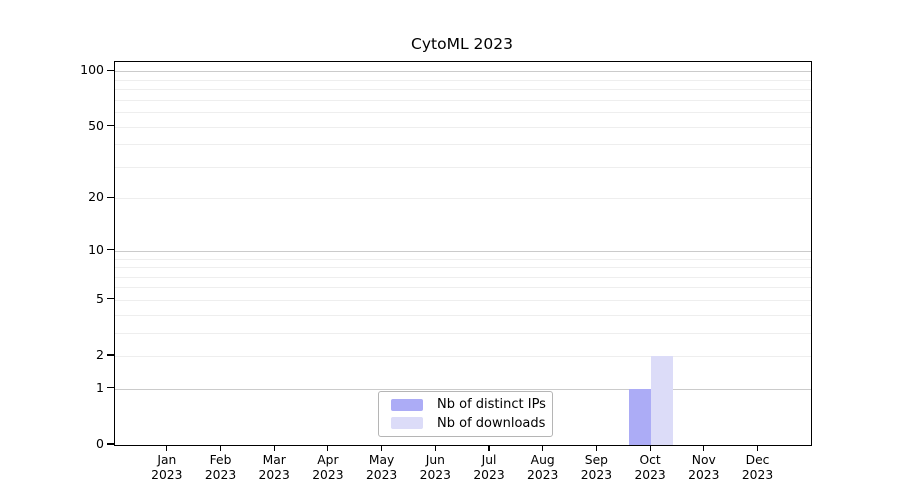 This screenshot has height=500, width=900. I want to click on chart-title: CytoML 2023, so click(462, 44).